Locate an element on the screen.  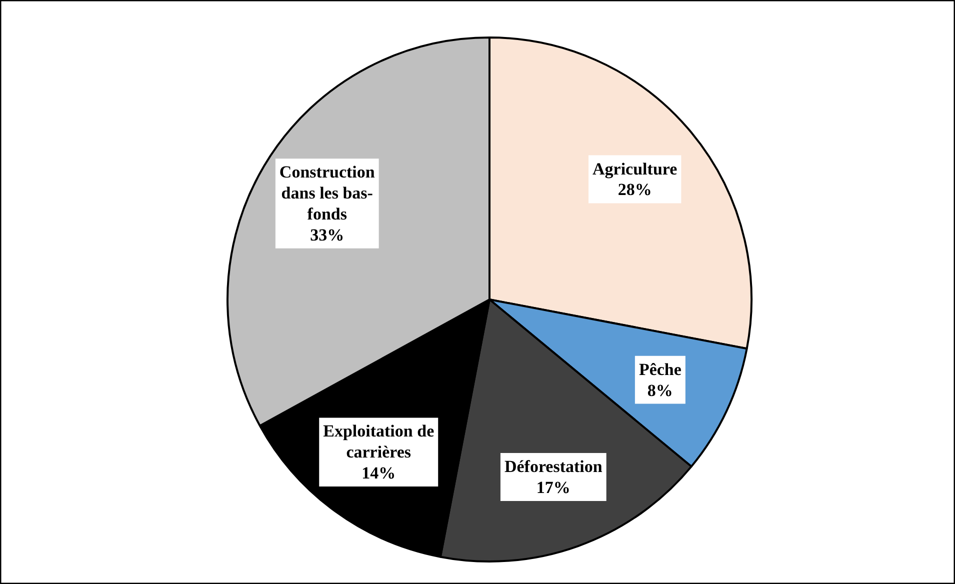
slice-label: Exploitation de carrières is located at coordinates (379, 442).